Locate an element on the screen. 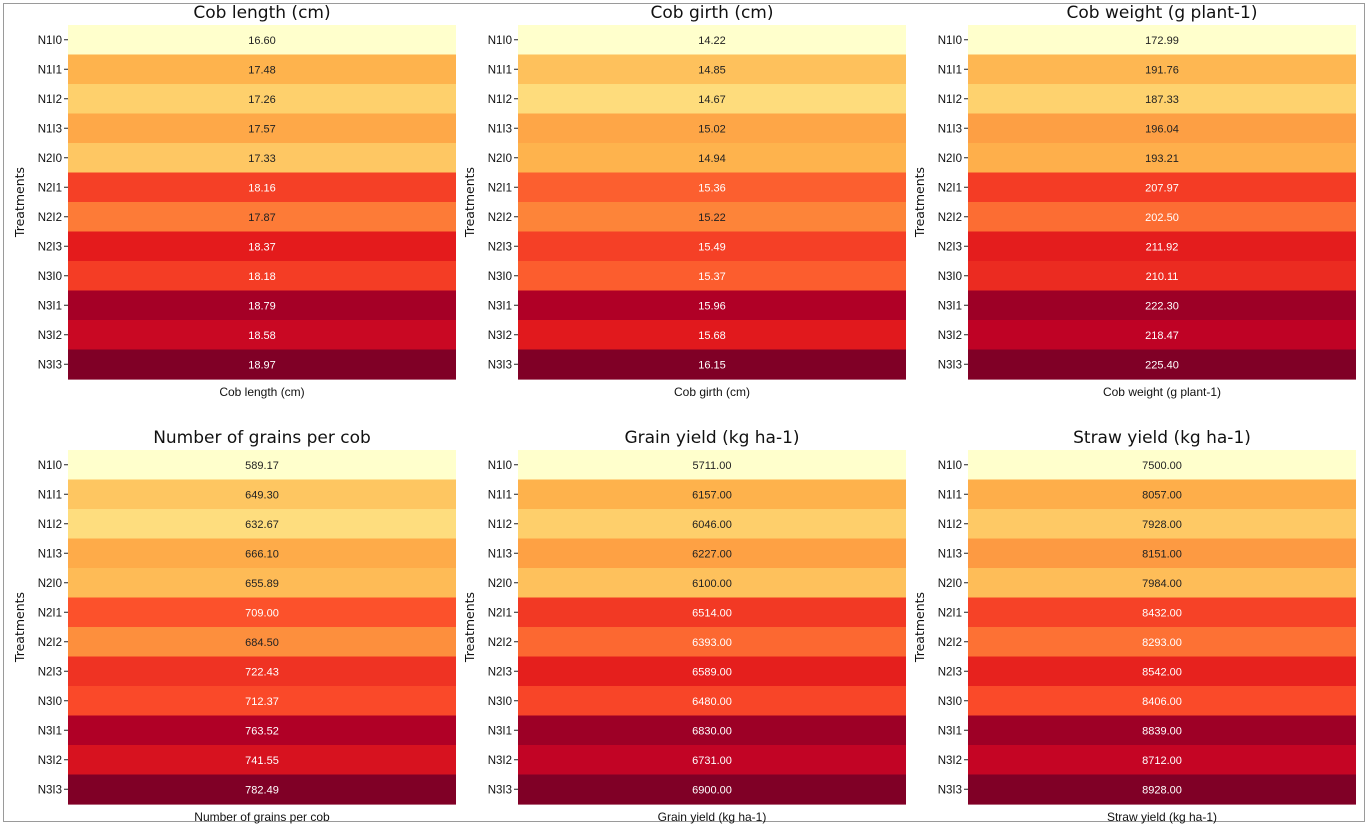  panel-title: Cob girth (cm) is located at coordinates (712, 13).